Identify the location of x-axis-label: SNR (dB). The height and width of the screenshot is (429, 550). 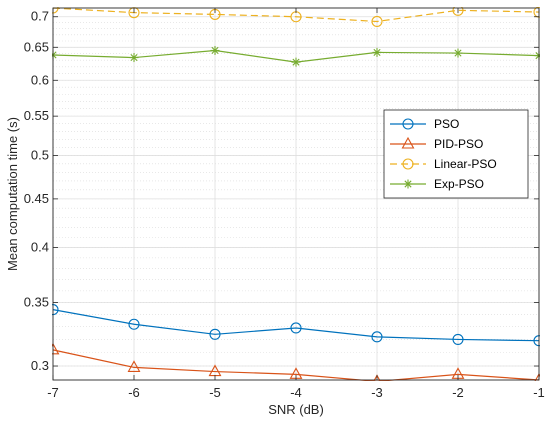
(296, 409).